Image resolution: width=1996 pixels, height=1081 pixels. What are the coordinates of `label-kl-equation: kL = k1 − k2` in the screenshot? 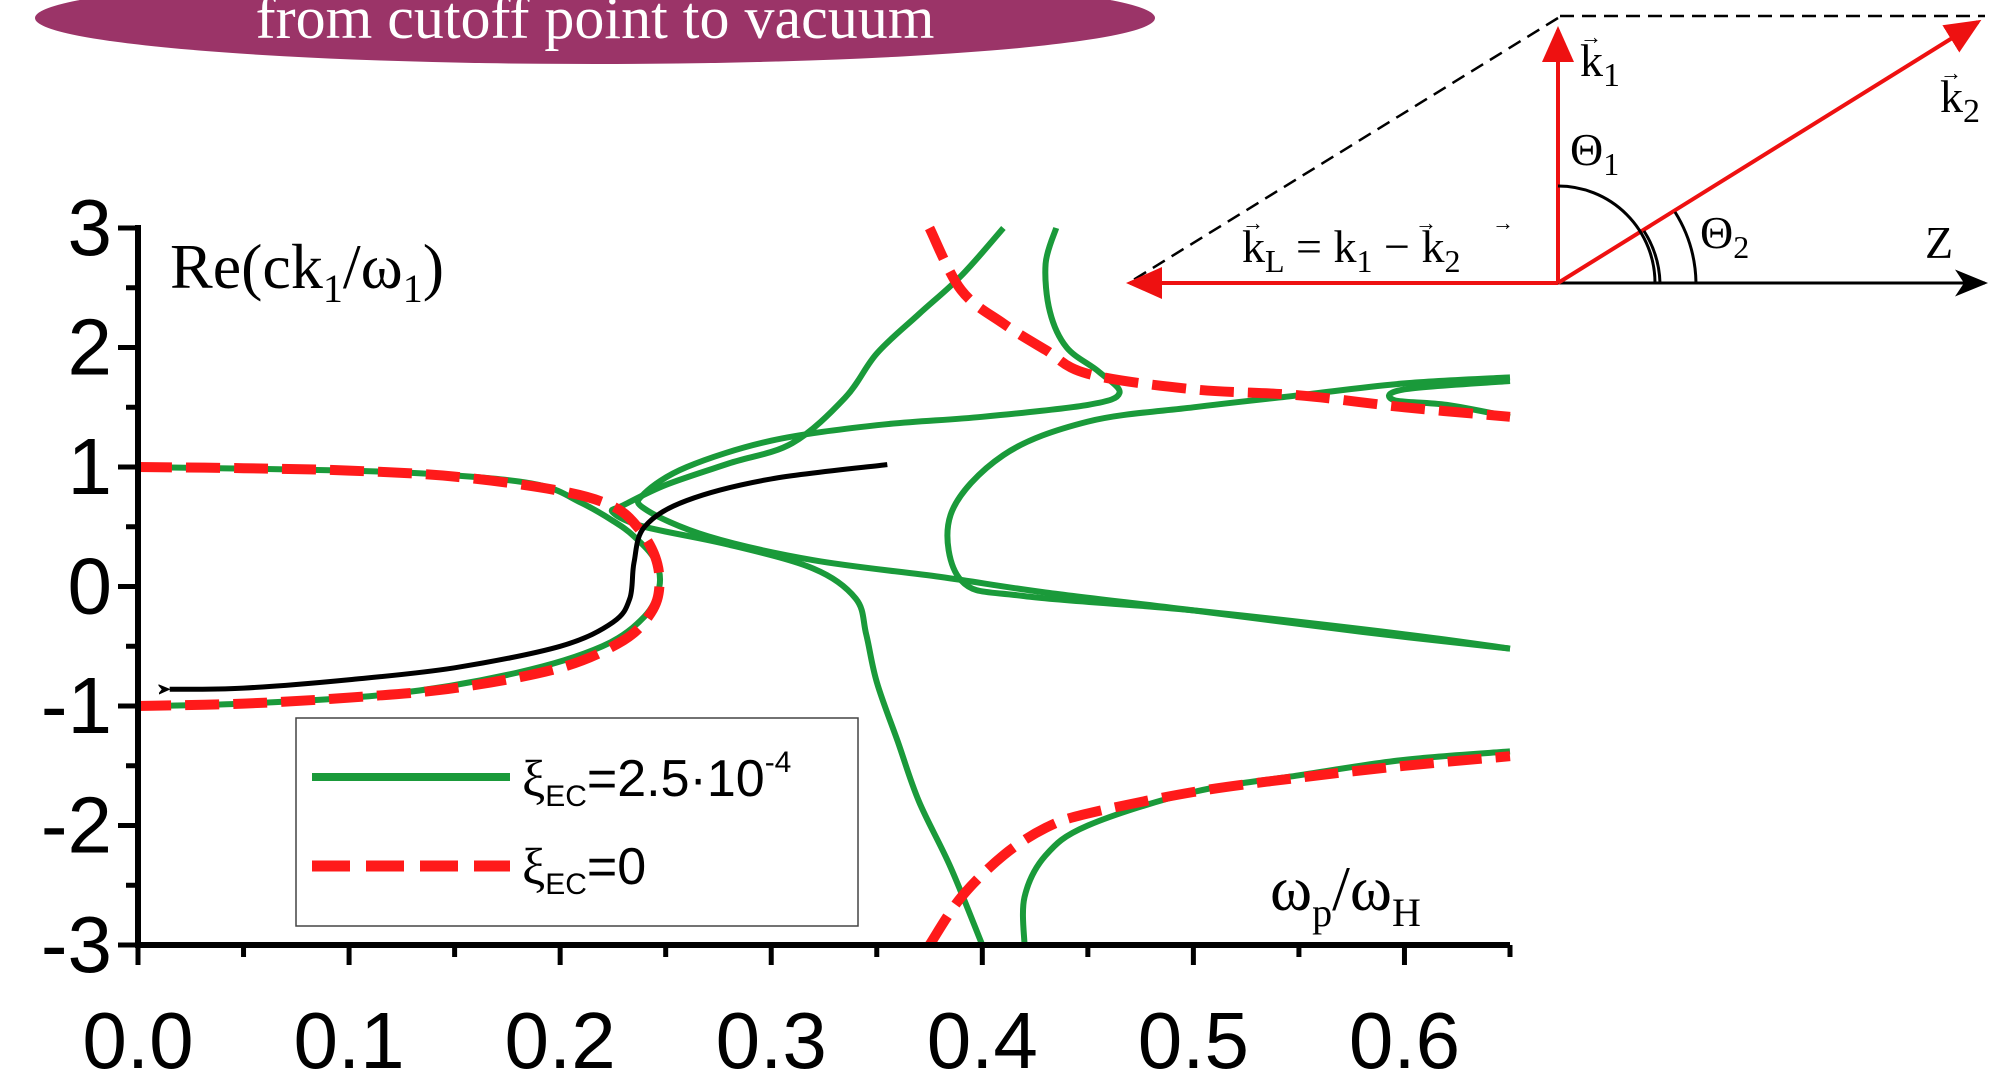 It's located at (1351, 250).